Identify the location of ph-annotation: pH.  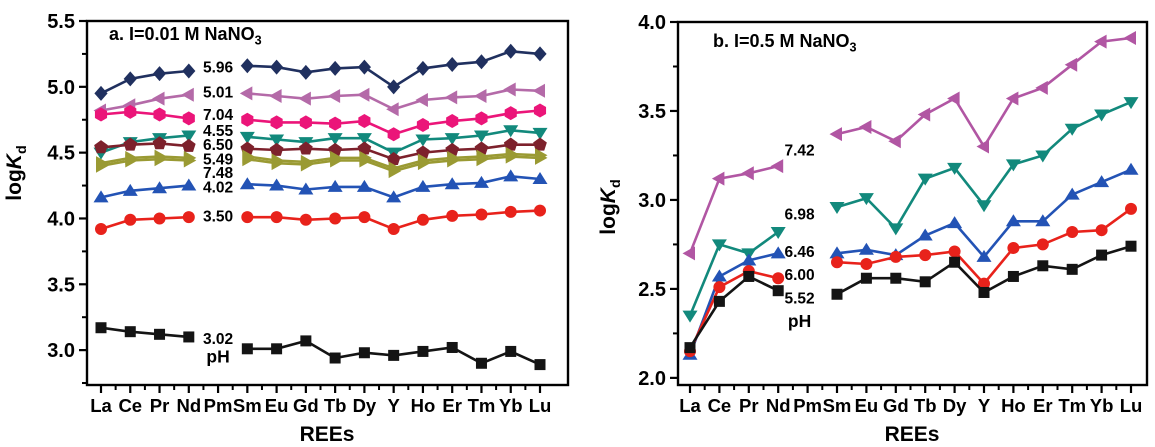
(217, 357).